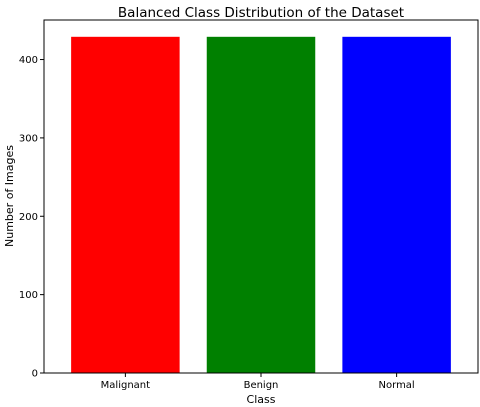 The width and height of the screenshot is (480, 407). Describe the element at coordinates (28, 295) in the screenshot. I see `y-tick-label: 100` at that location.